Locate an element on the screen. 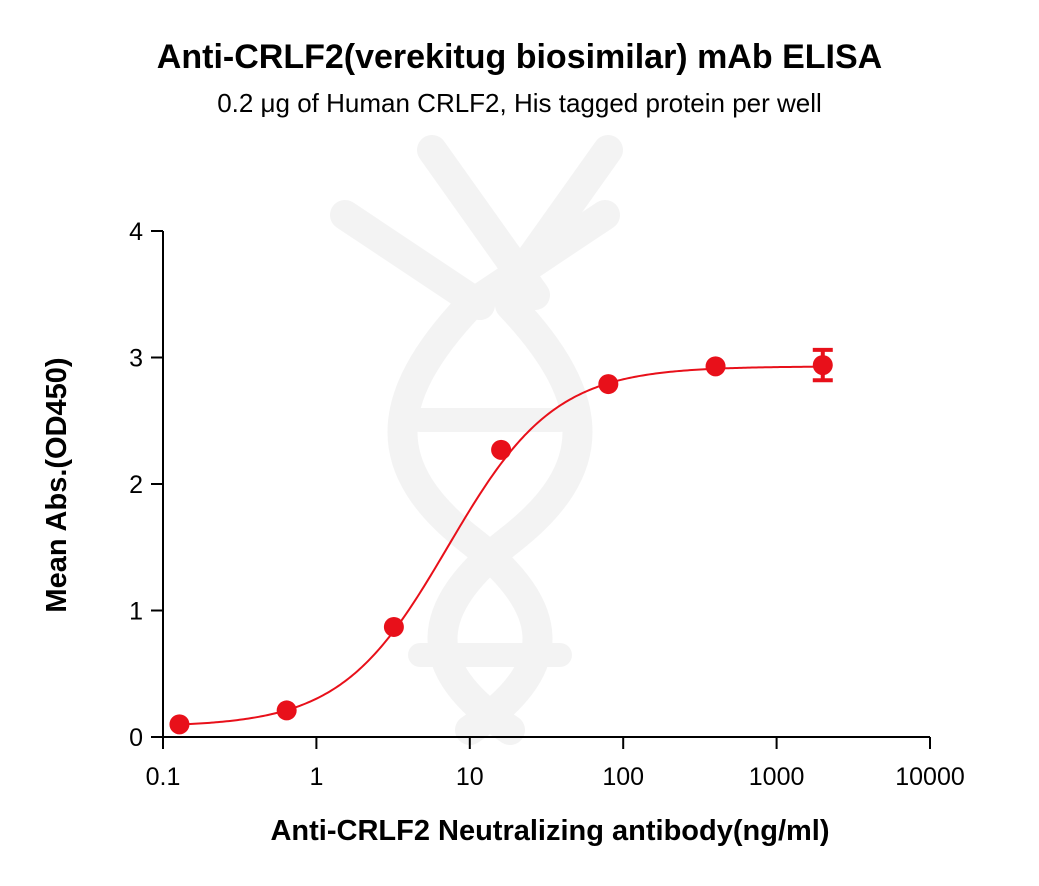  x-tick-label: 0.1 is located at coordinates (163, 777).